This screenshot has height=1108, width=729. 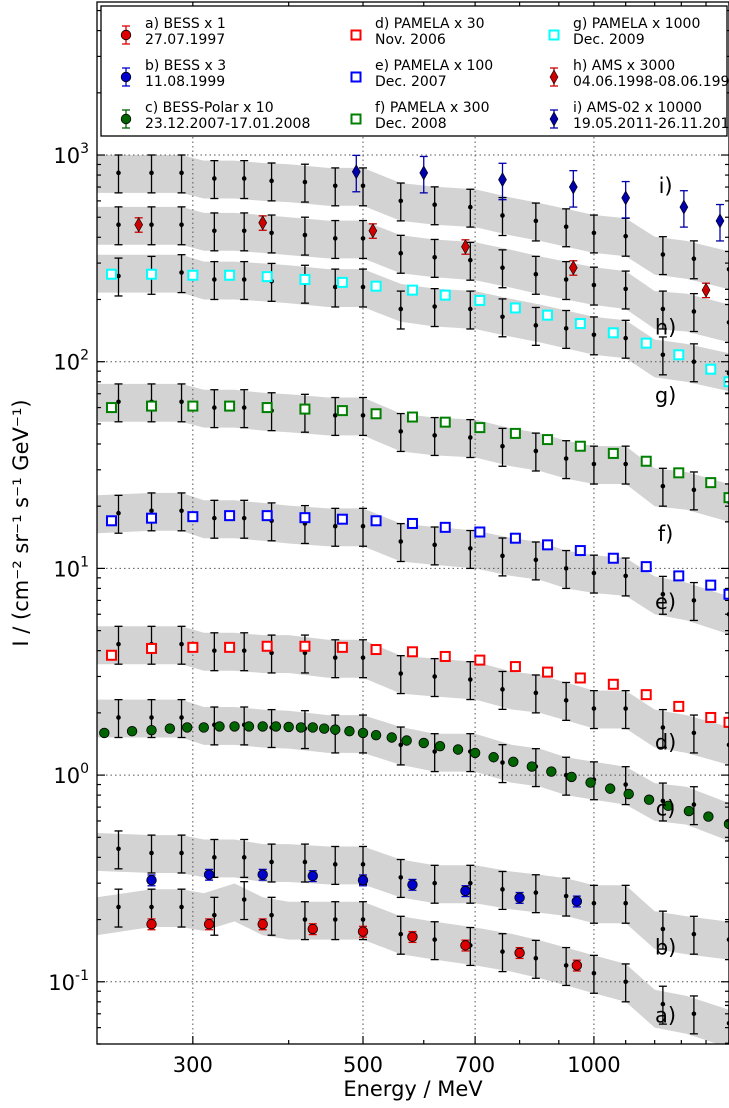 What do you see at coordinates (185, 82) in the screenshot?
I see `legend-date: 11.08.1999` at bounding box center [185, 82].